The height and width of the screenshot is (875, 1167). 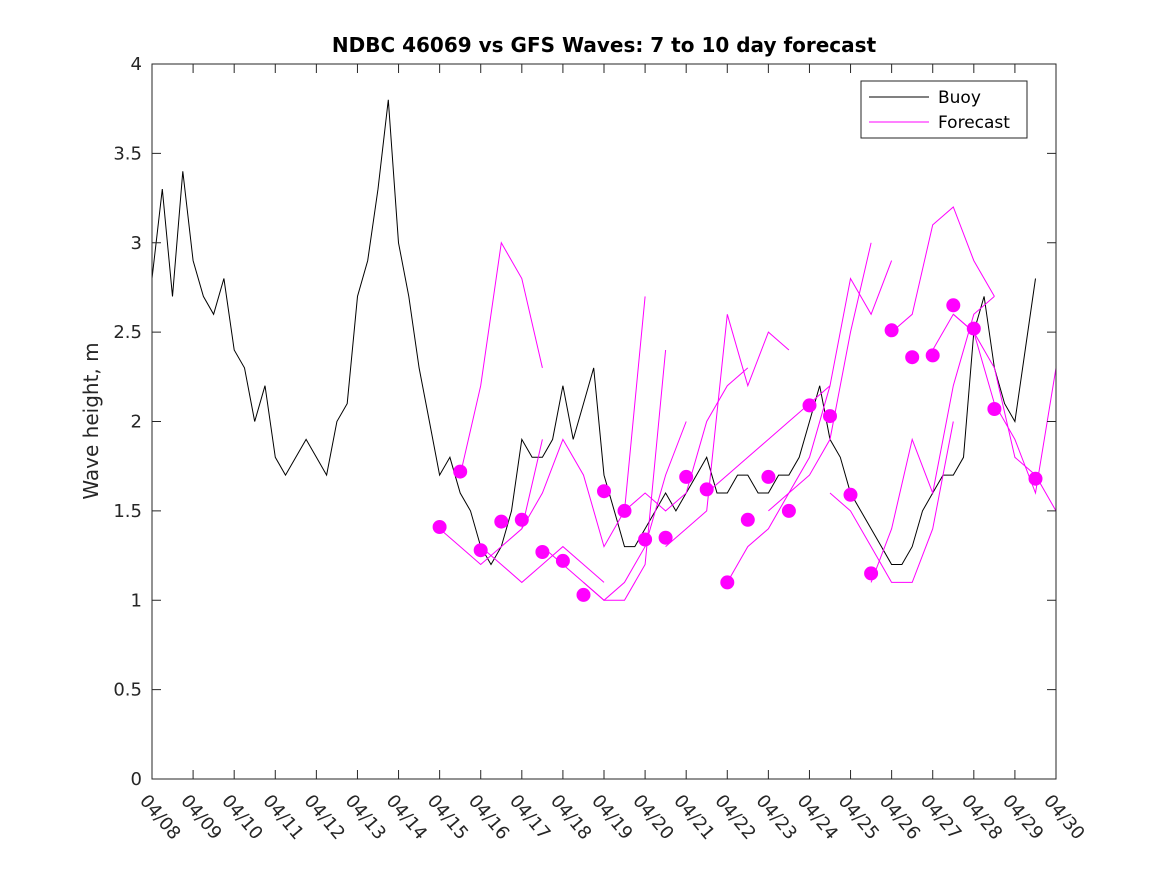 What do you see at coordinates (136, 64) in the screenshot?
I see `y-tick-label: 4` at bounding box center [136, 64].